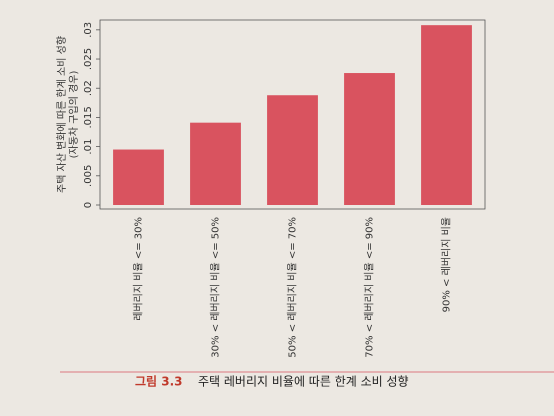 This screenshot has width=554, height=416. I want to click on x-tick-label: 50% < 레버리지 비율 <= 70%, so click(293, 287).